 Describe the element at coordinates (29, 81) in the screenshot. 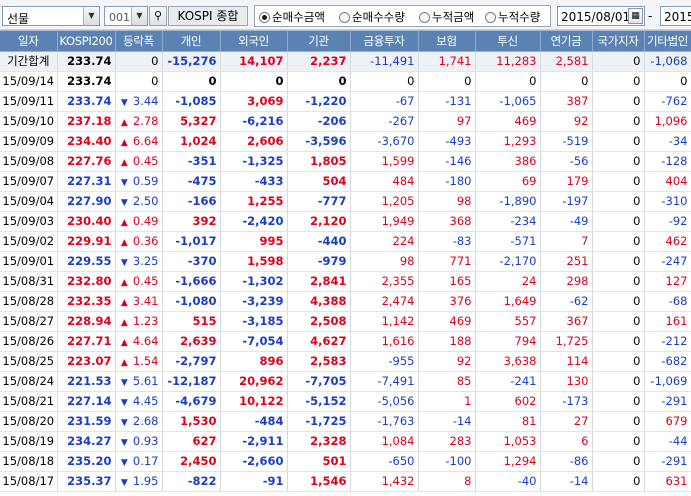

I see `cell-date: 15/09/14` at that location.